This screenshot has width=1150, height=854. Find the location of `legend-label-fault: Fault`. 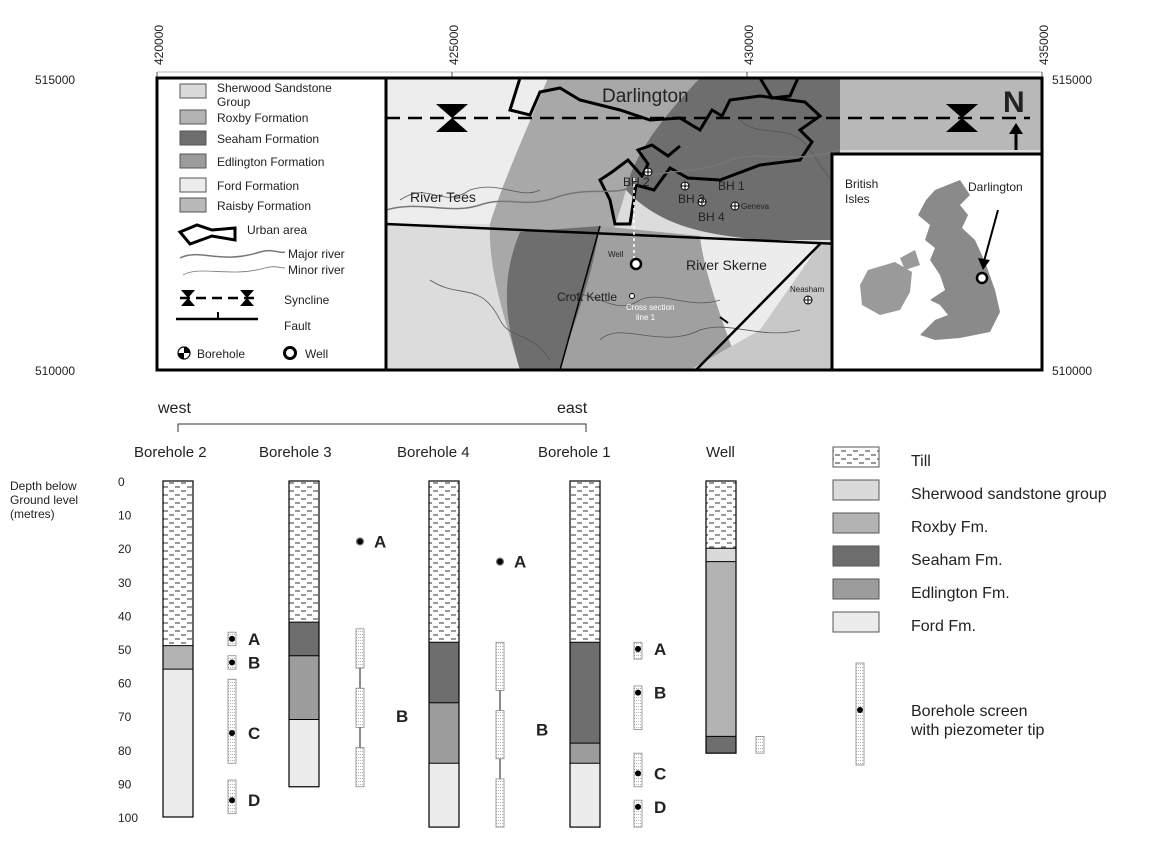

legend-label-fault: Fault is located at coordinates (297, 326).